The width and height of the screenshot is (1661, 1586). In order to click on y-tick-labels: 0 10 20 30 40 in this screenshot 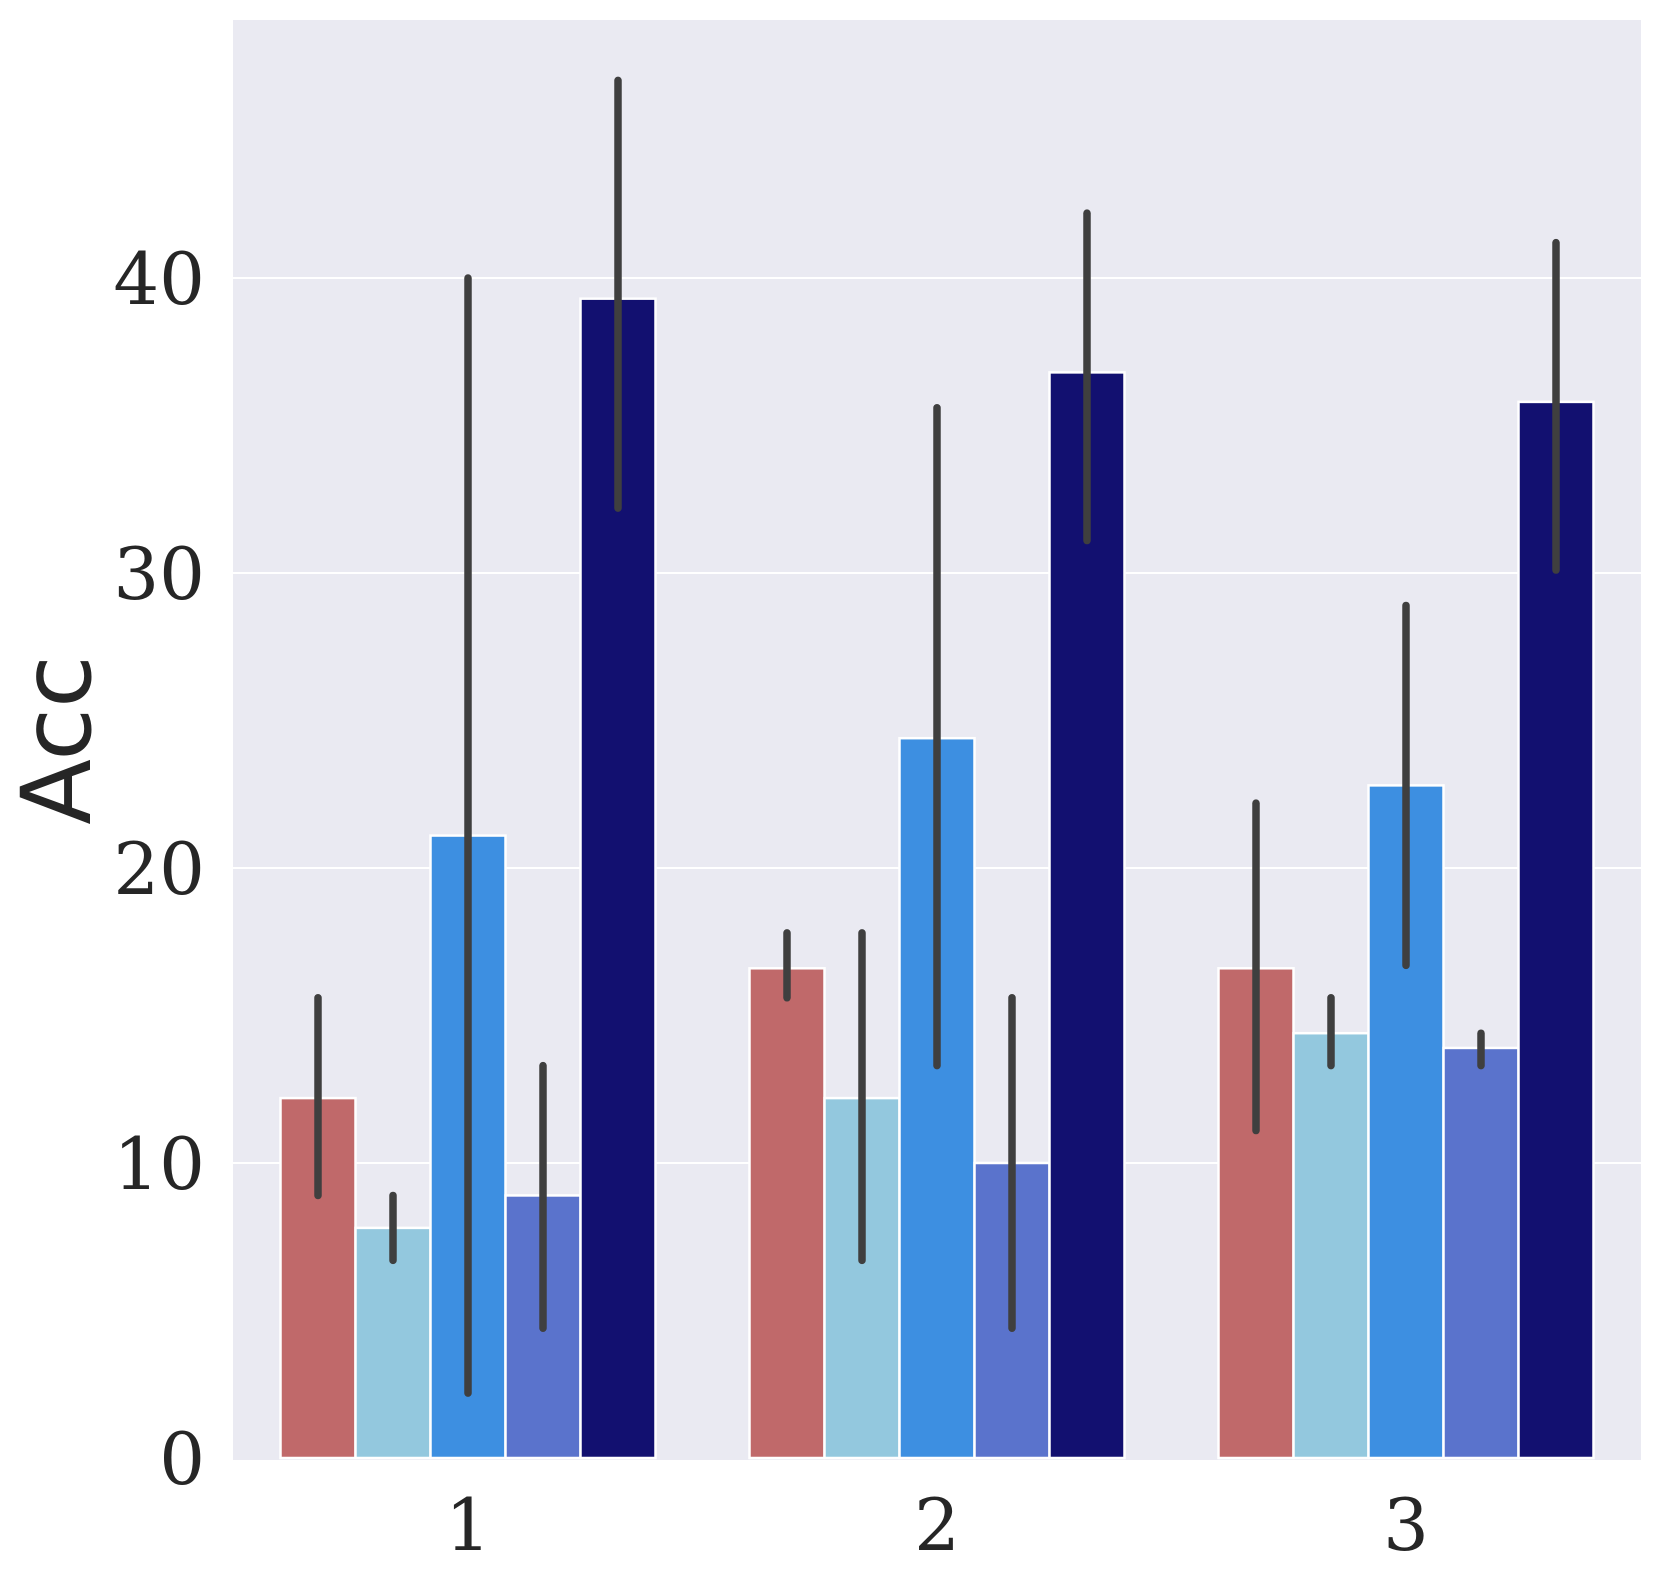, I will do `click(159, 869)`.